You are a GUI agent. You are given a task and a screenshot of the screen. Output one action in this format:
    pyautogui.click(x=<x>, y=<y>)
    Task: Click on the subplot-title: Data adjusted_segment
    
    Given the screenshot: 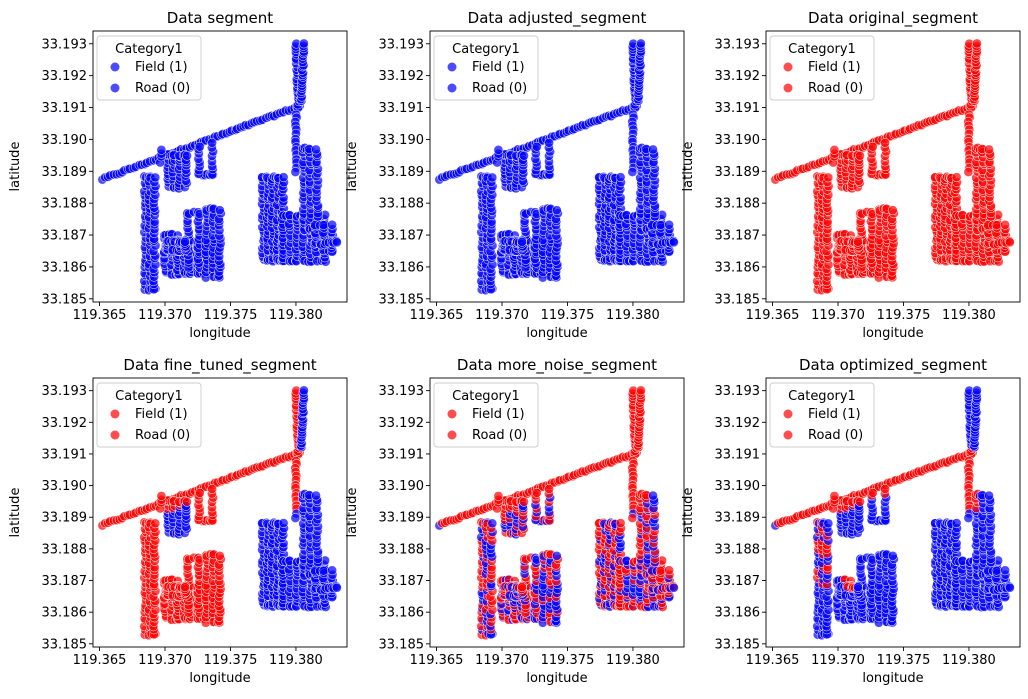 What is the action you would take?
    pyautogui.click(x=557, y=18)
    